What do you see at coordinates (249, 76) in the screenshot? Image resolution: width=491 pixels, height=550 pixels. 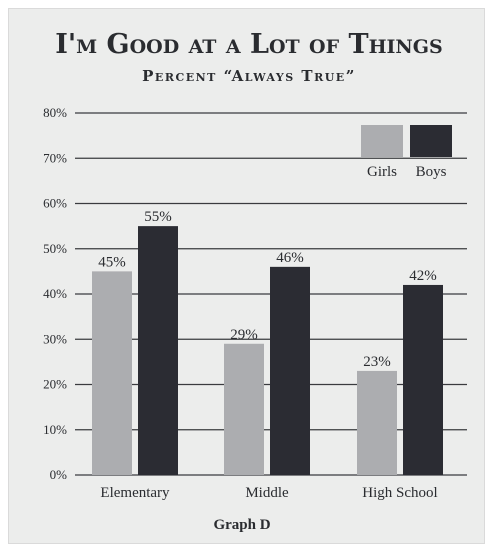 I see `chart-subtitle: Percent “Always True”` at bounding box center [249, 76].